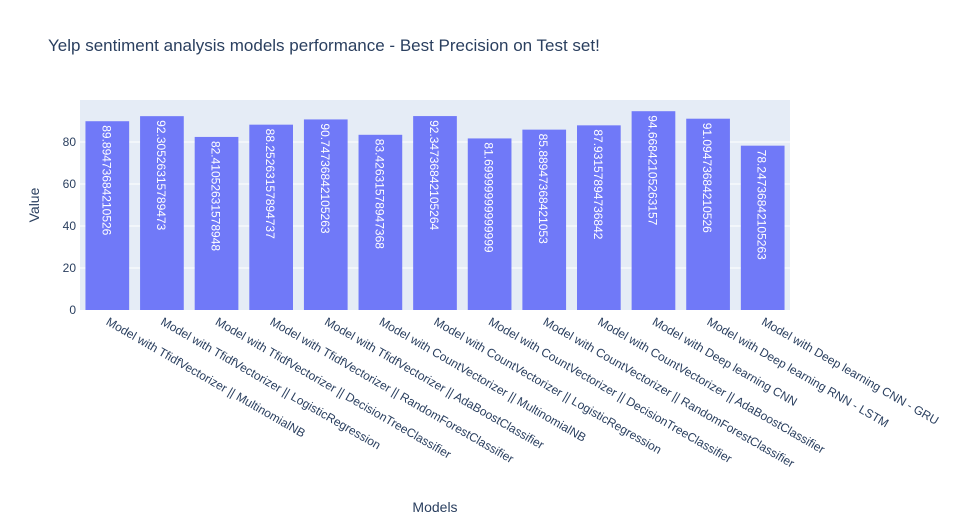  Describe the element at coordinates (434, 507) in the screenshot. I see `x-axis-label: Models` at that location.